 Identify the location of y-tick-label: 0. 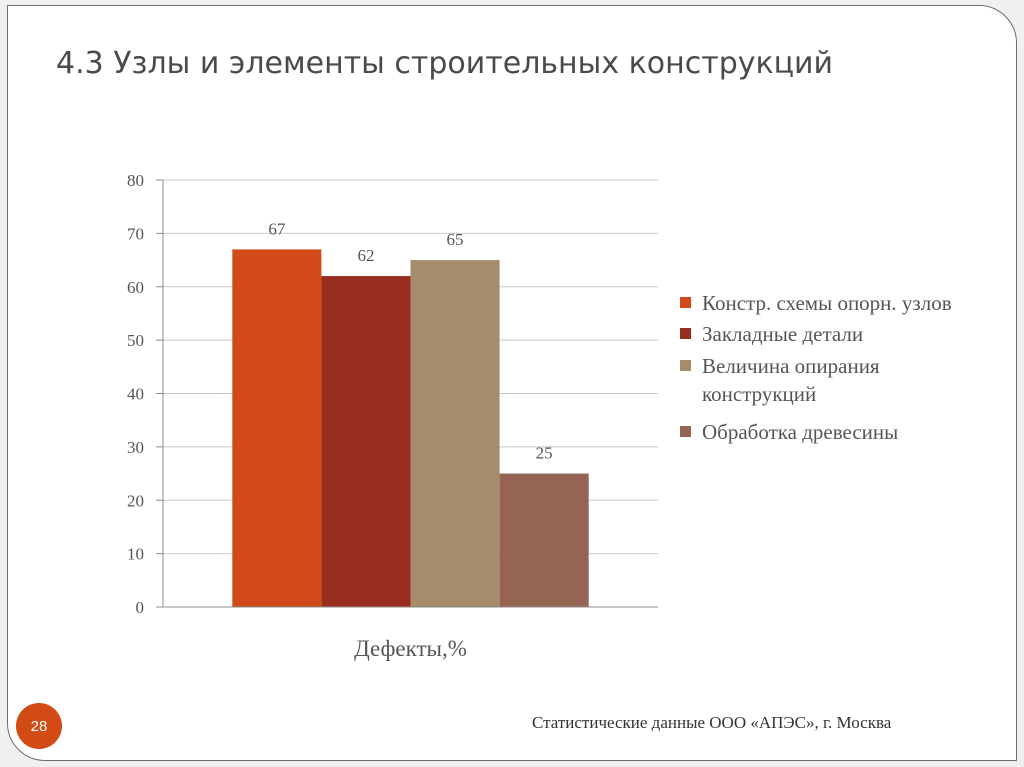
(140, 607).